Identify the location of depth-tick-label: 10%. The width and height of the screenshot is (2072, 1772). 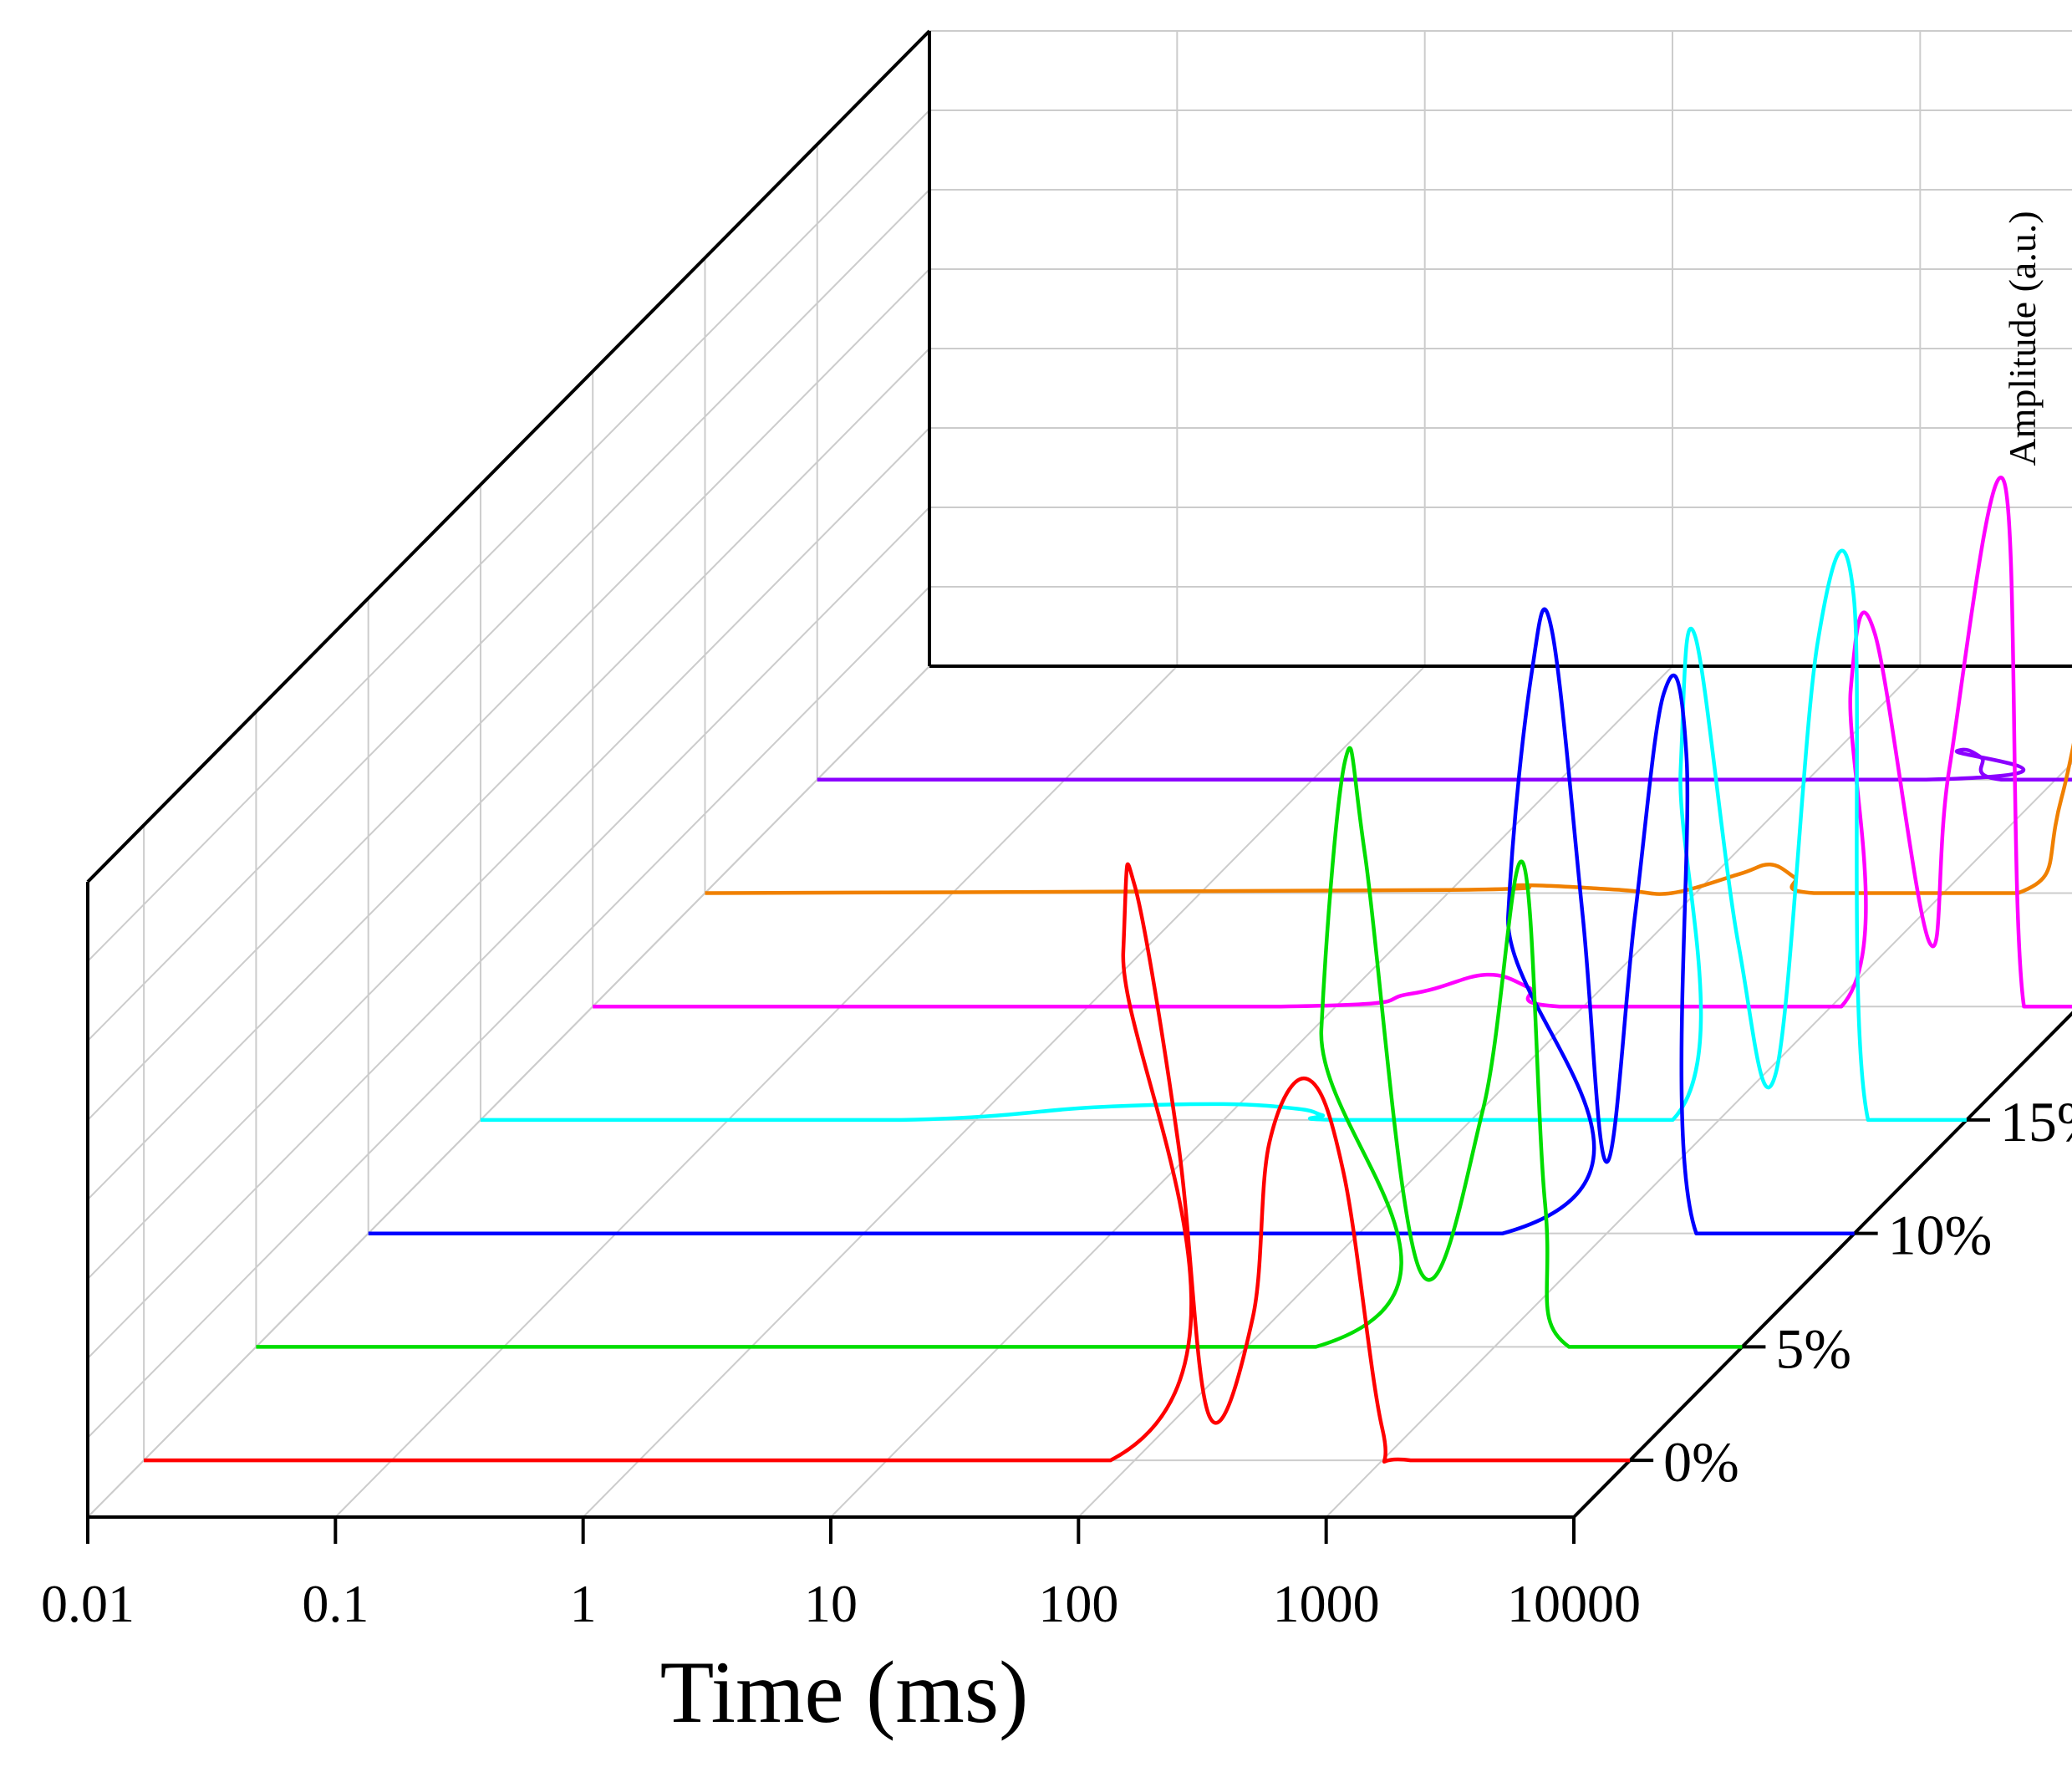
(1940, 1235).